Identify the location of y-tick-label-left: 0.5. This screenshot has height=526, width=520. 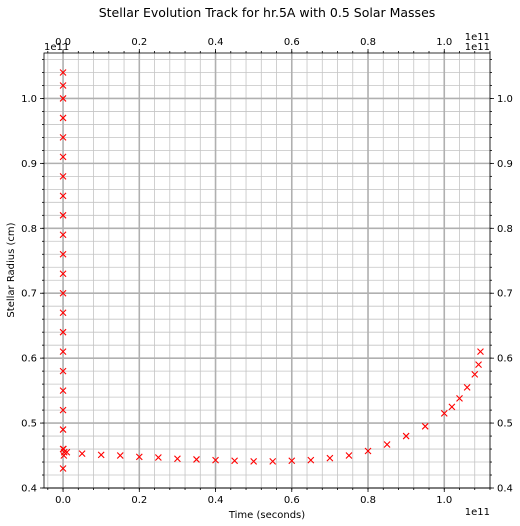
(29, 424).